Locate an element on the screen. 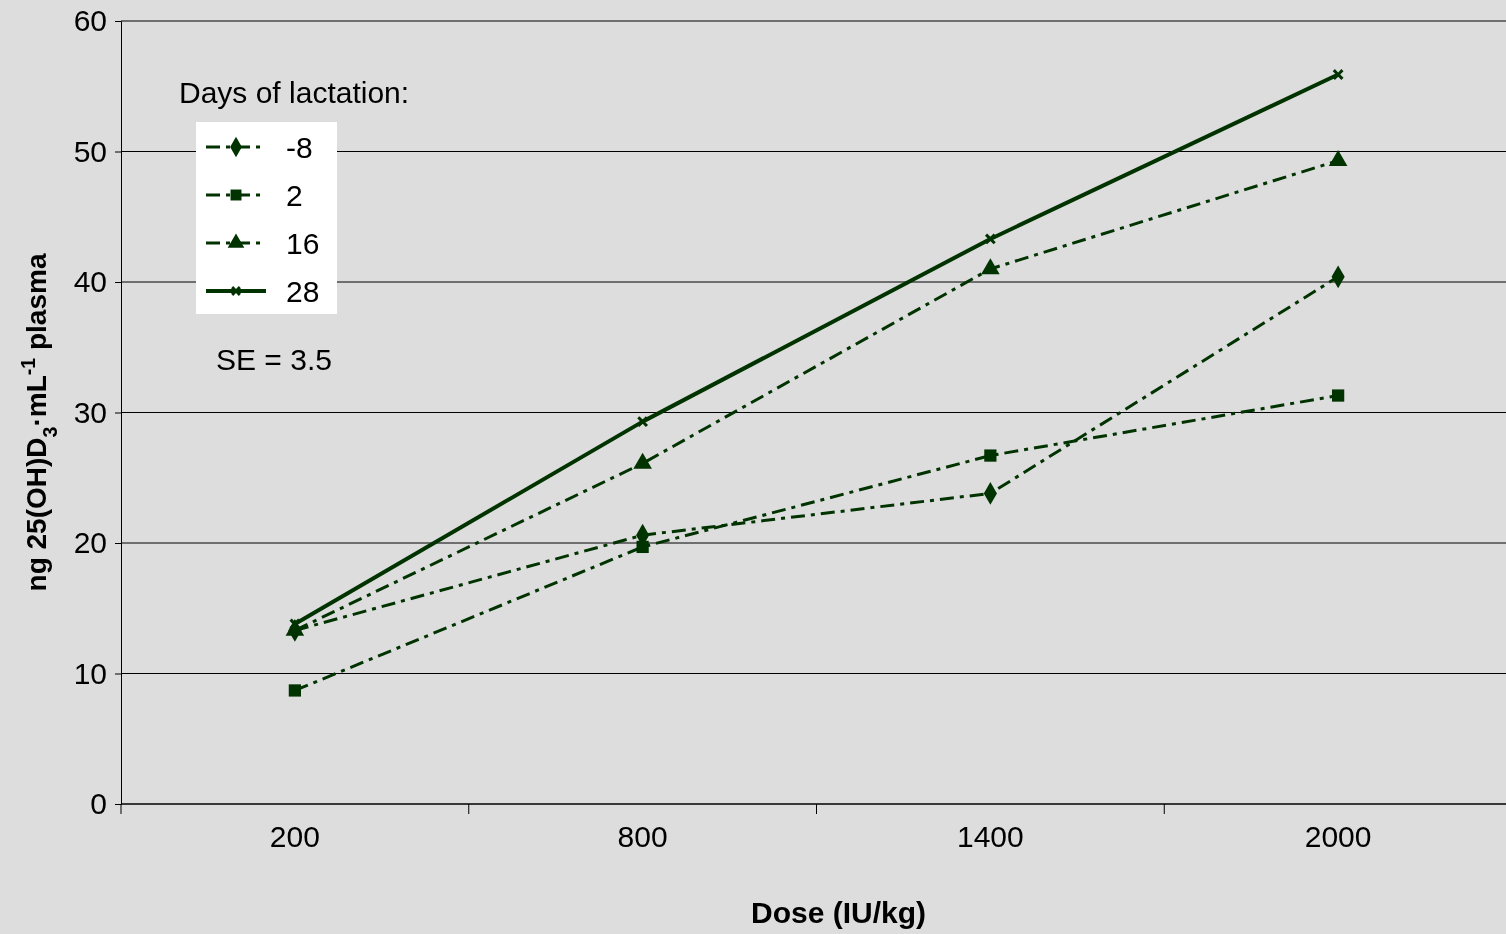 This screenshot has width=1506, height=934. y-tick-label: 20 is located at coordinates (90, 543).